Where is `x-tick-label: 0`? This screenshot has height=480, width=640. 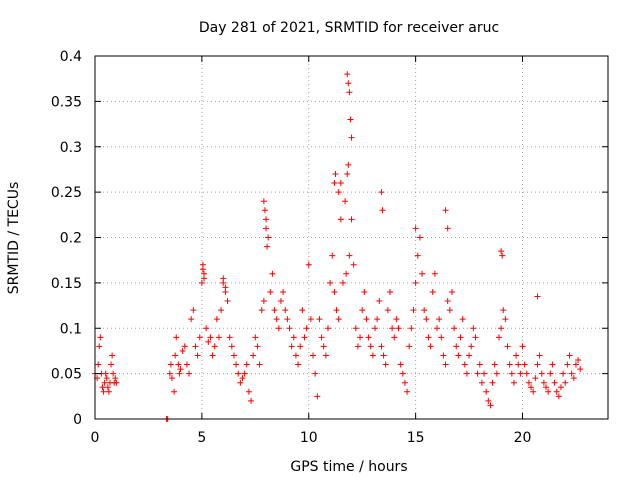
x-tick-label: 0 is located at coordinates (95, 438).